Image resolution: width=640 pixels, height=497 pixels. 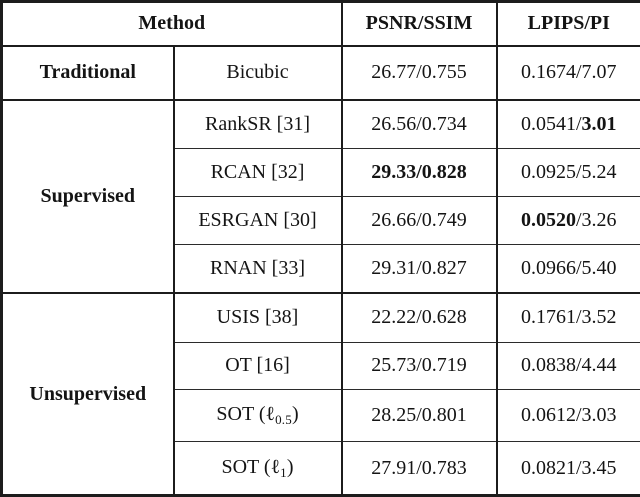 I want to click on method-cell: USIS [38], so click(x=257, y=317).